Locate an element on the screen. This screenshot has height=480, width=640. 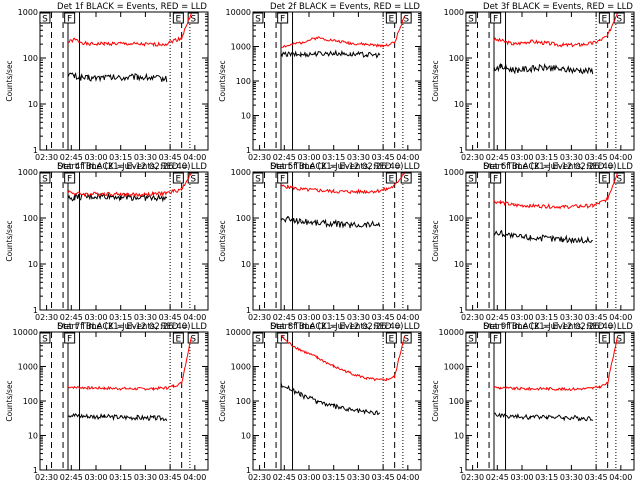
y-tick-label: 10000 is located at coordinates (451, 332).